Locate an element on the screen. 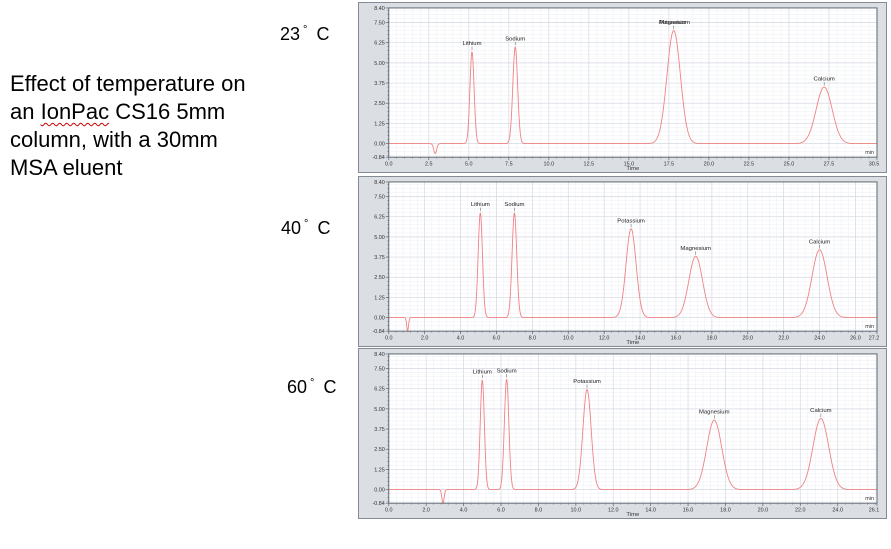  svg-text: 27.5 is located at coordinates (829, 165).